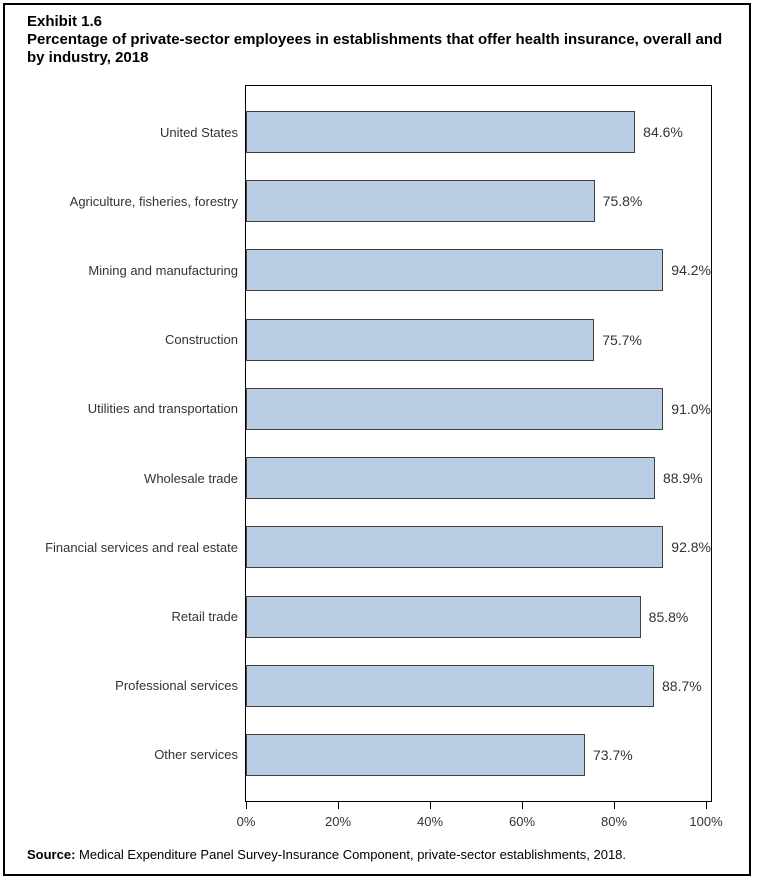 This screenshot has height=883, width=758. I want to click on bar-row: Retail trade 85.8%, so click(441, 616).